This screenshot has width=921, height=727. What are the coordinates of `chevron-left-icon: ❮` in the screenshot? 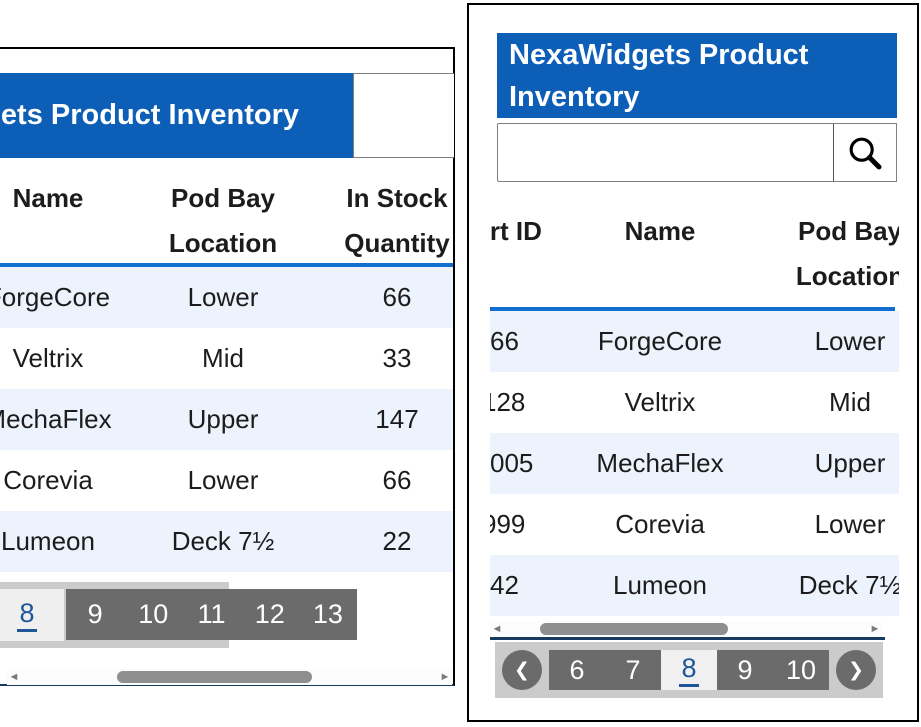 It's located at (522, 670).